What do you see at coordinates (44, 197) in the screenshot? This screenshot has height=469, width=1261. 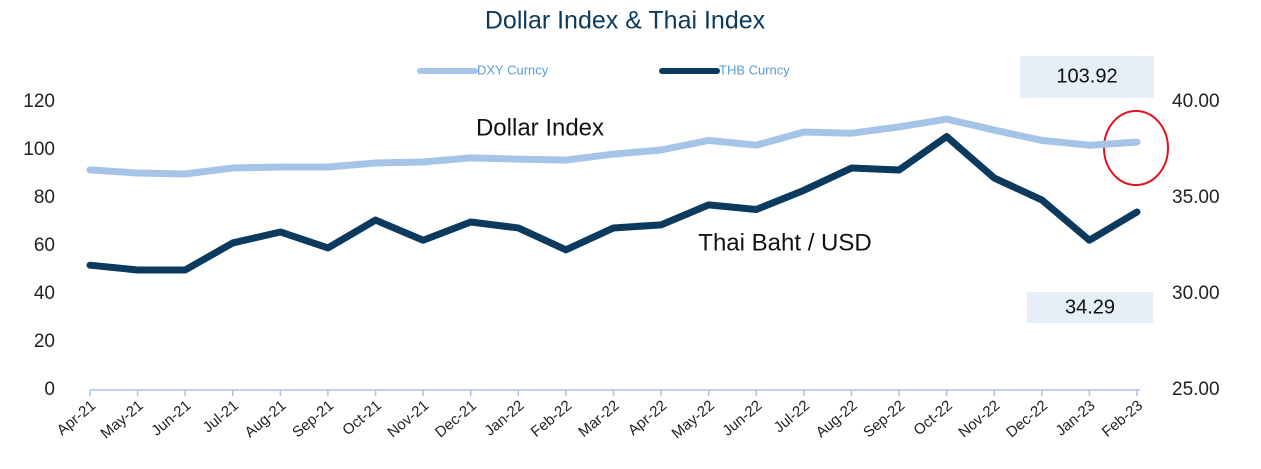 I see `y-tick-label: 80` at bounding box center [44, 197].